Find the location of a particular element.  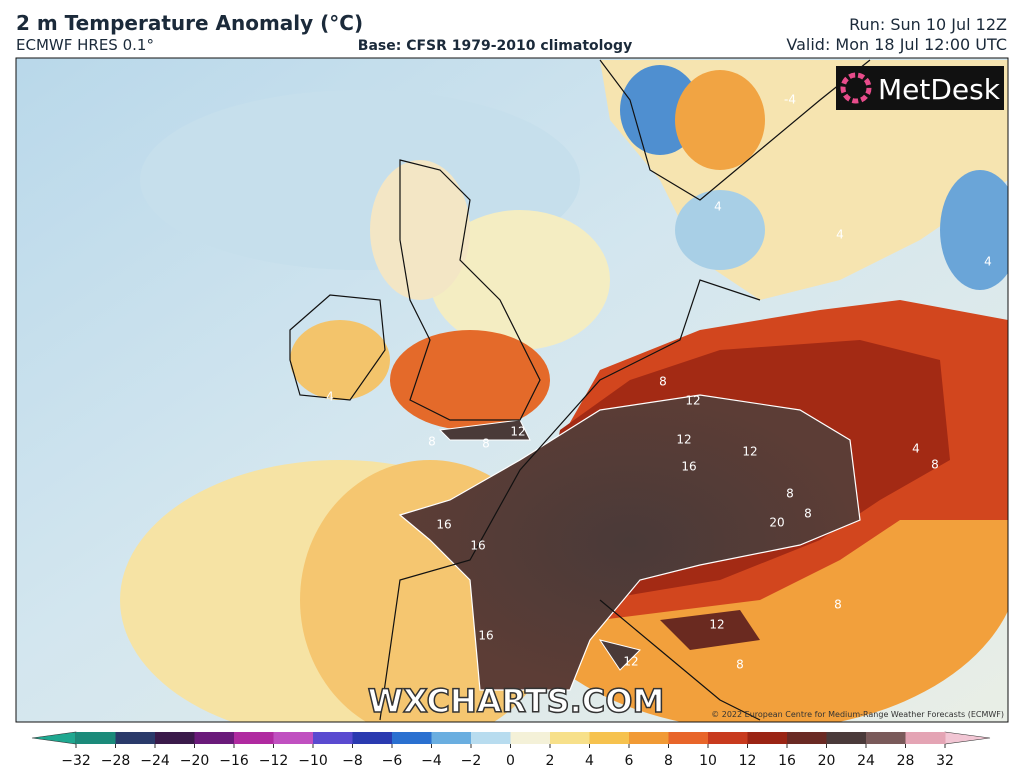

colorbar-label: −32 is located at coordinates (76, 761).